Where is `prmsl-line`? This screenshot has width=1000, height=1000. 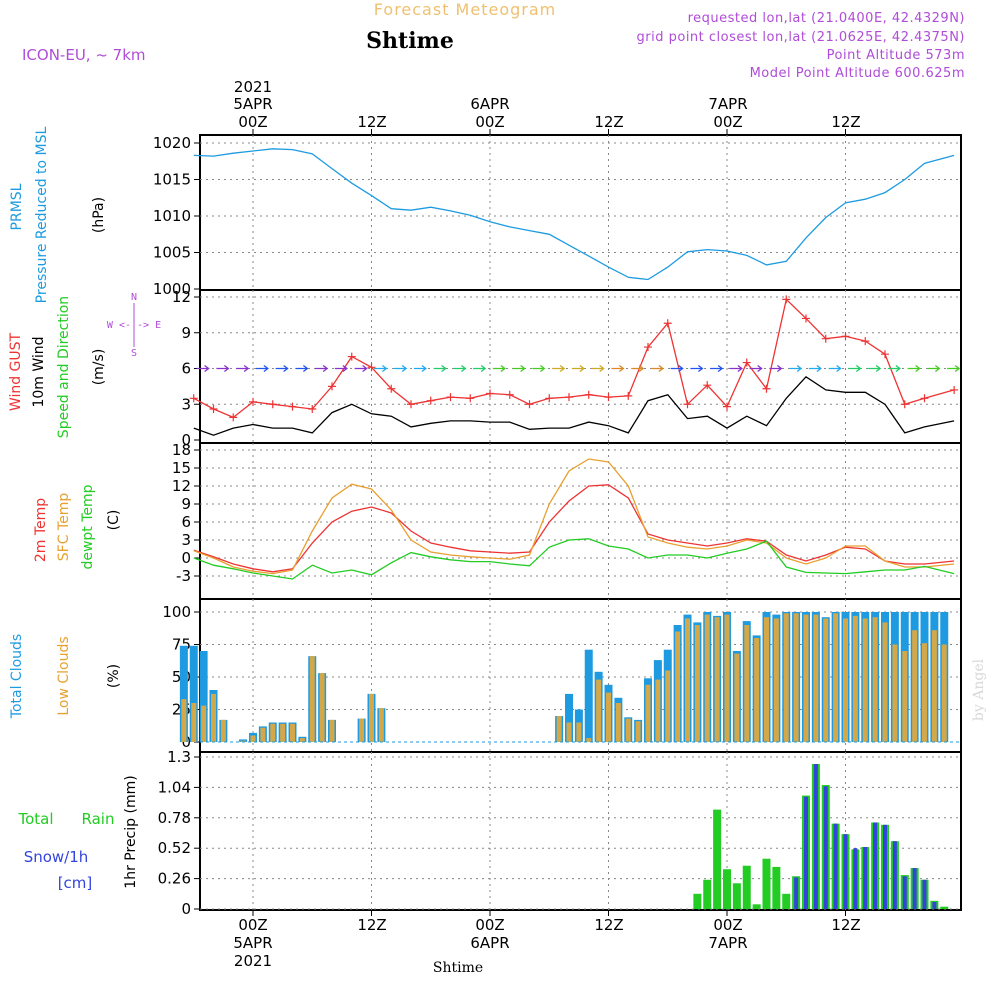
prmsl-line is located at coordinates (574, 214).